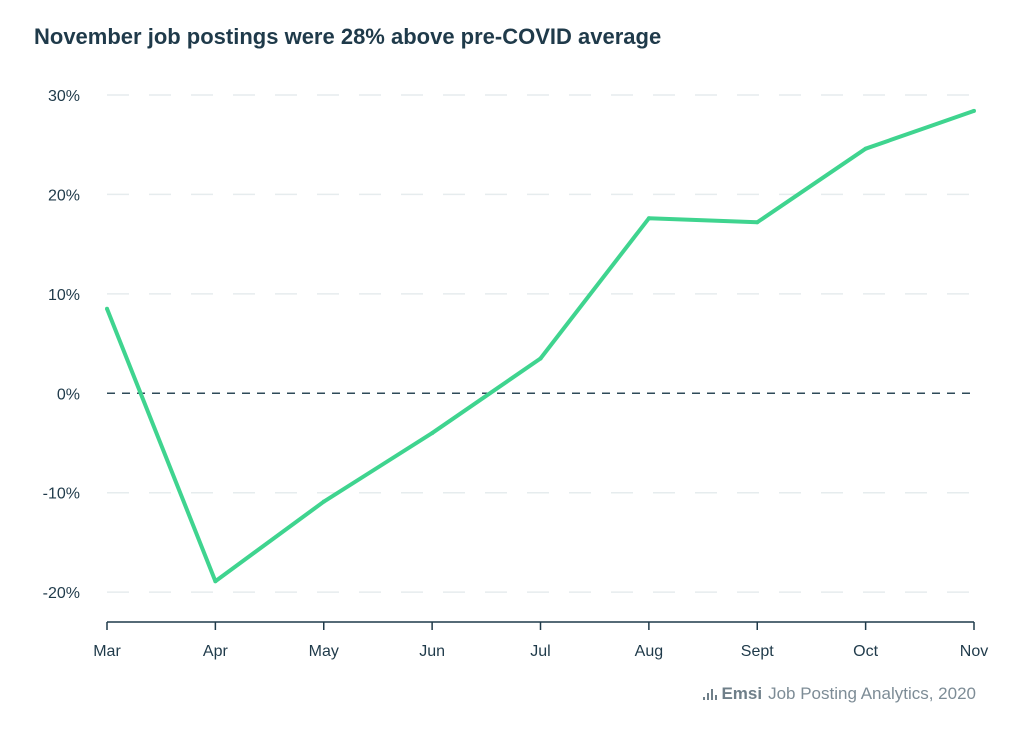  Describe the element at coordinates (432, 651) in the screenshot. I see `x-tick-label: Jun` at that location.